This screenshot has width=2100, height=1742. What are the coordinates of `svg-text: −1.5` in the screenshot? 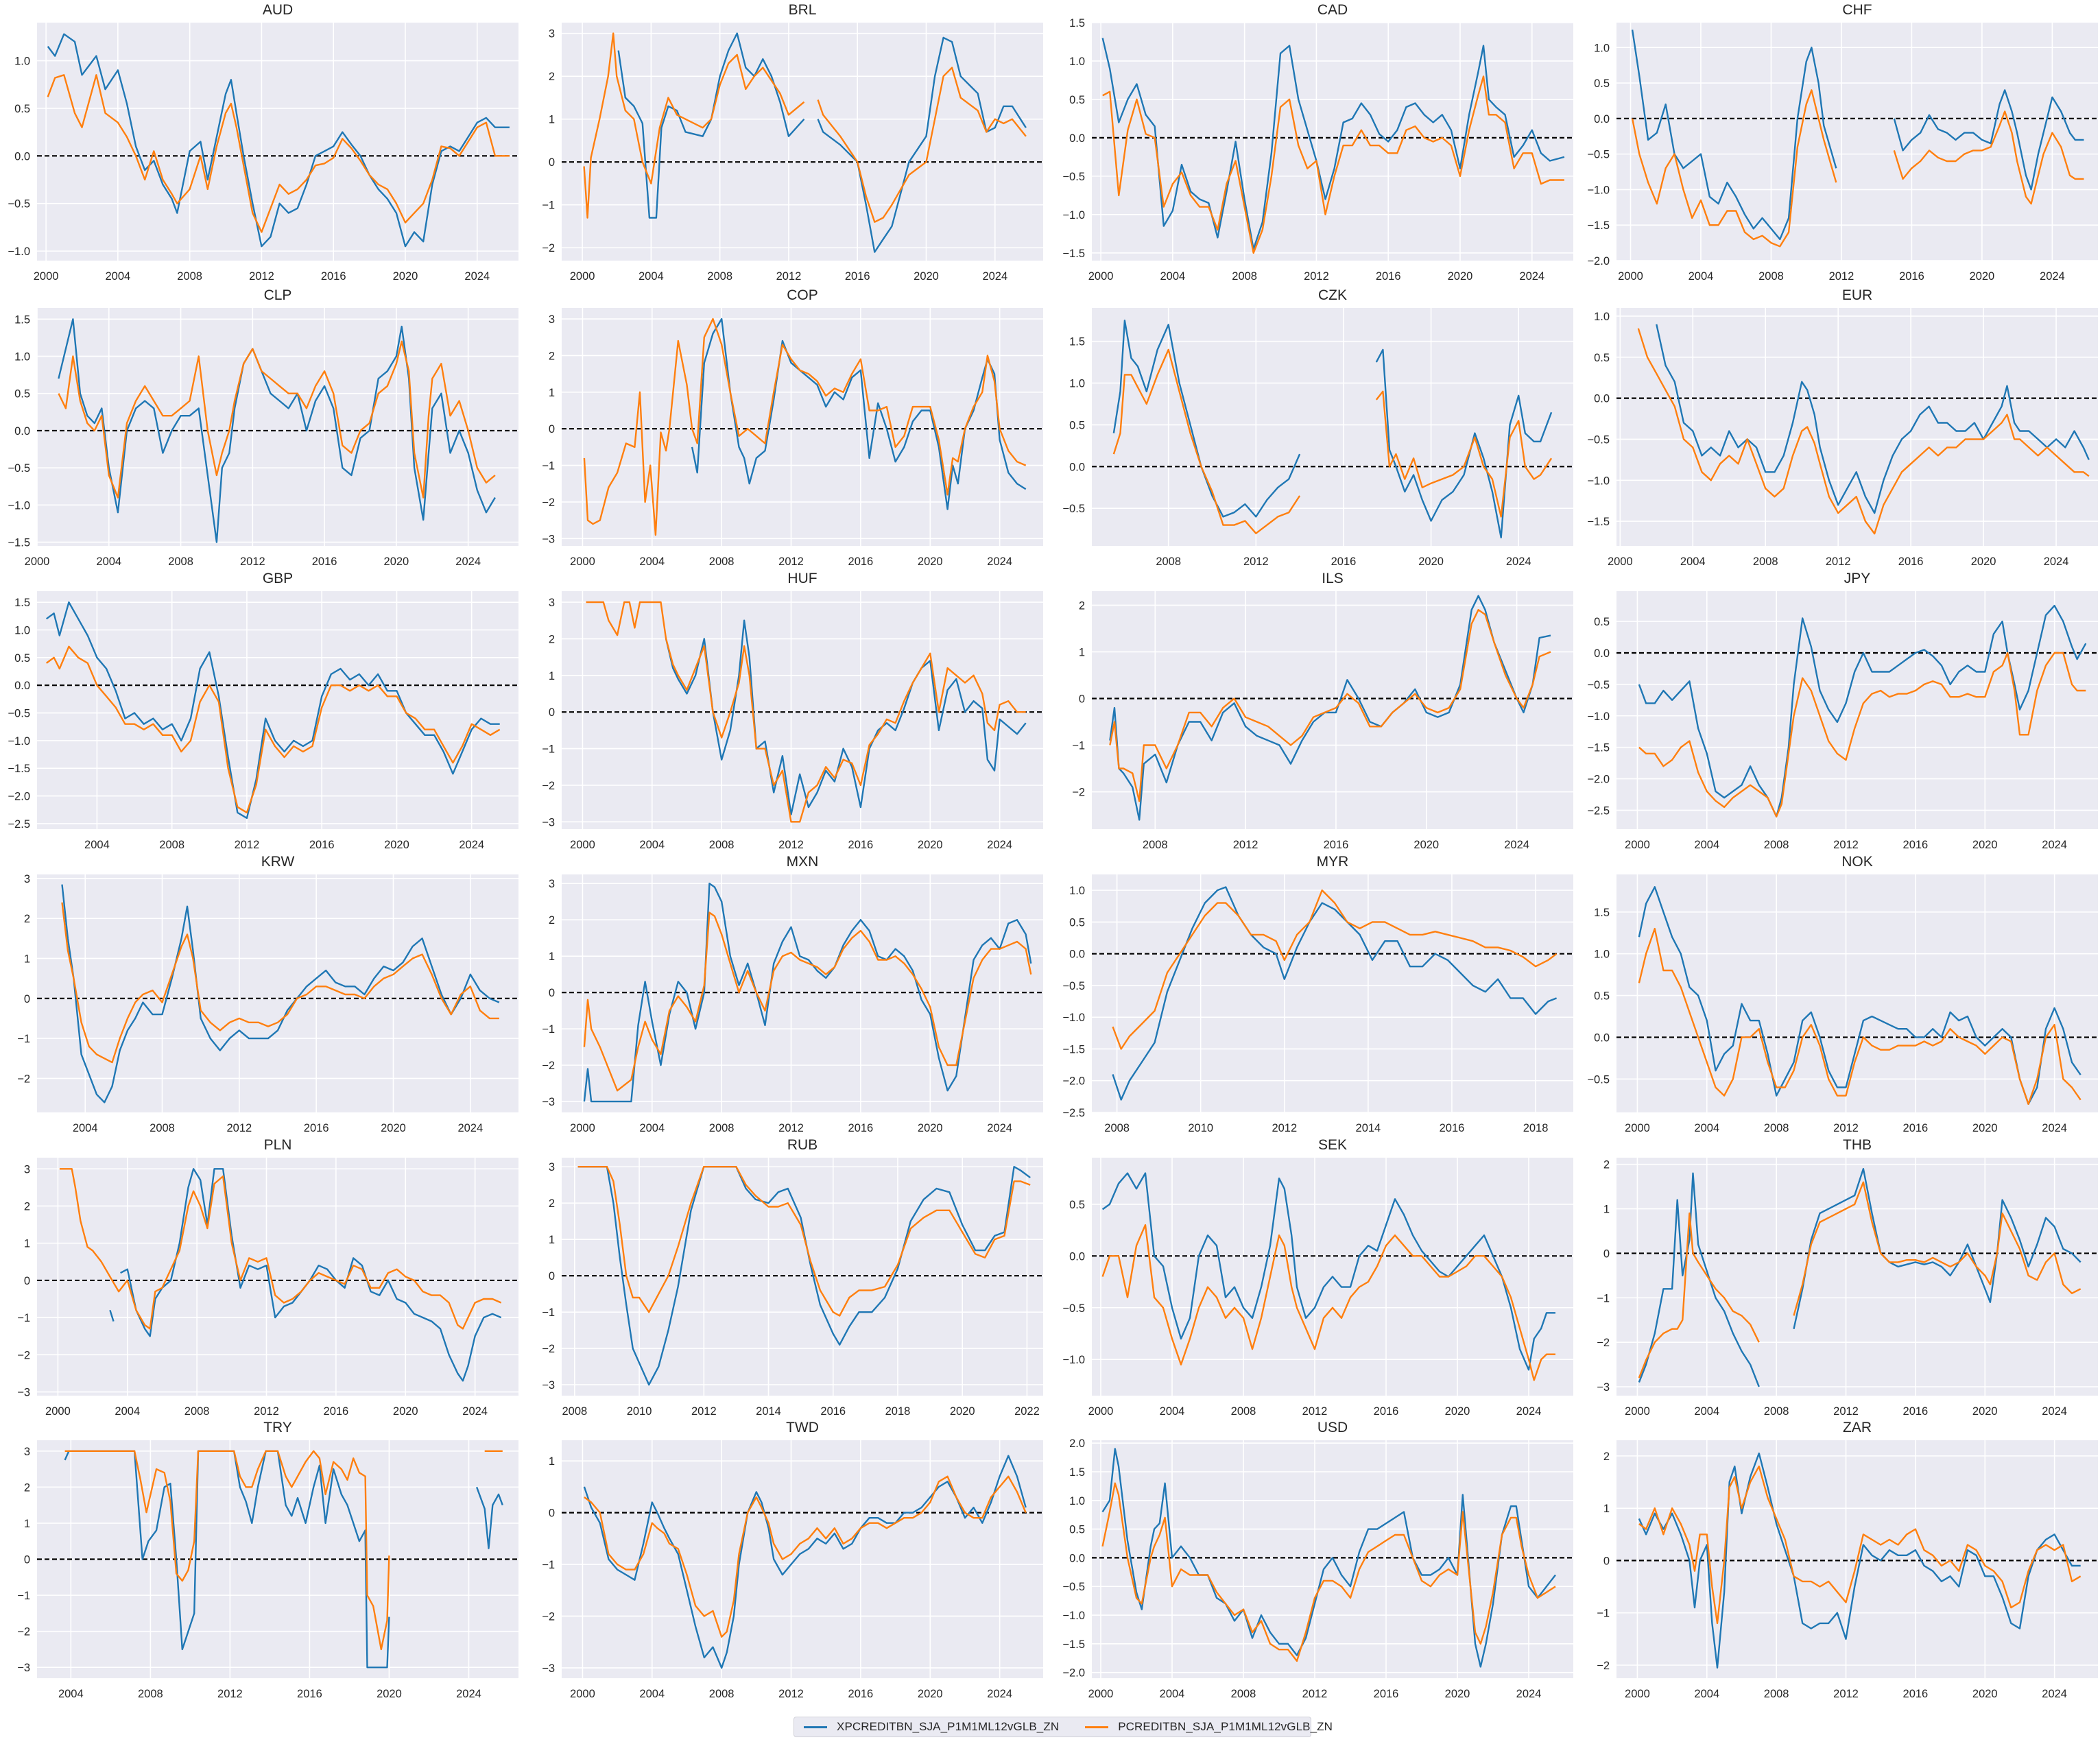 It's located at (19, 543).